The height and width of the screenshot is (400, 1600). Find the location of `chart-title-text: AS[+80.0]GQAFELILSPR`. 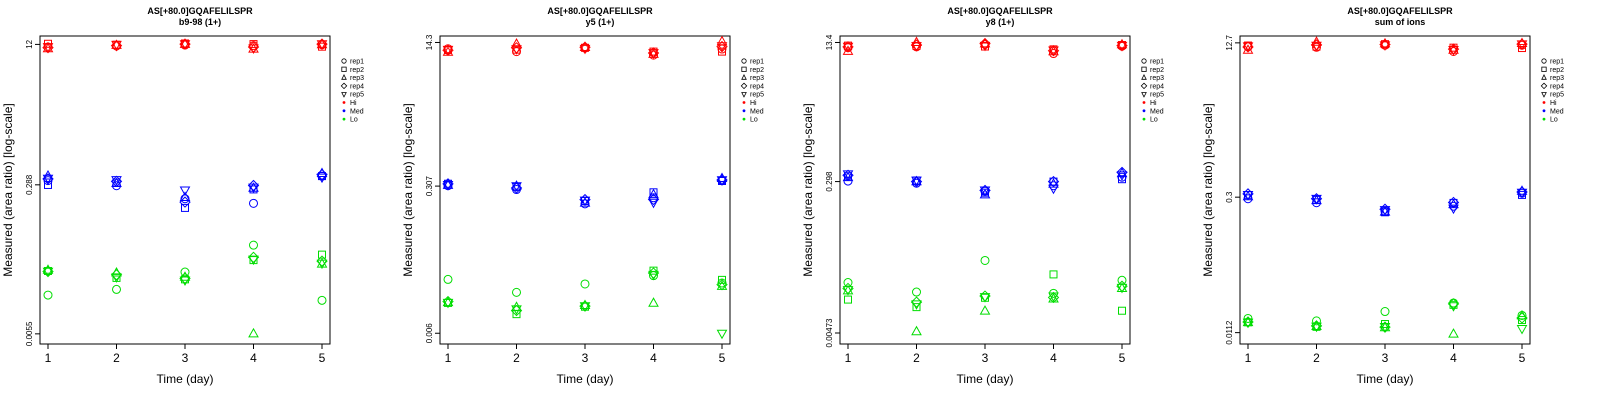

chart-title-text: AS[+80.0]GQAFELILSPR is located at coordinates (1400, 11).